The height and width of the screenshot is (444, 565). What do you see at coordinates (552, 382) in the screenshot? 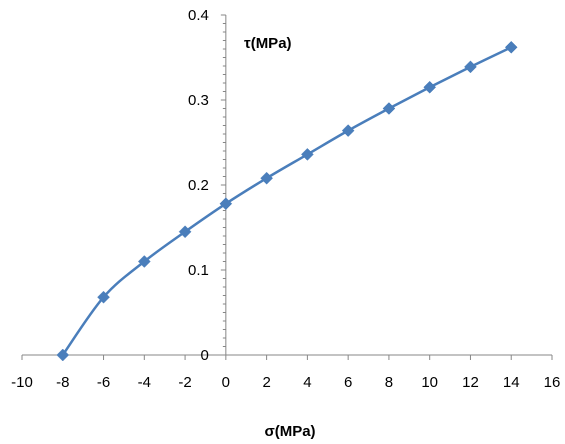
I see `x-tick-label: 16` at bounding box center [552, 382].